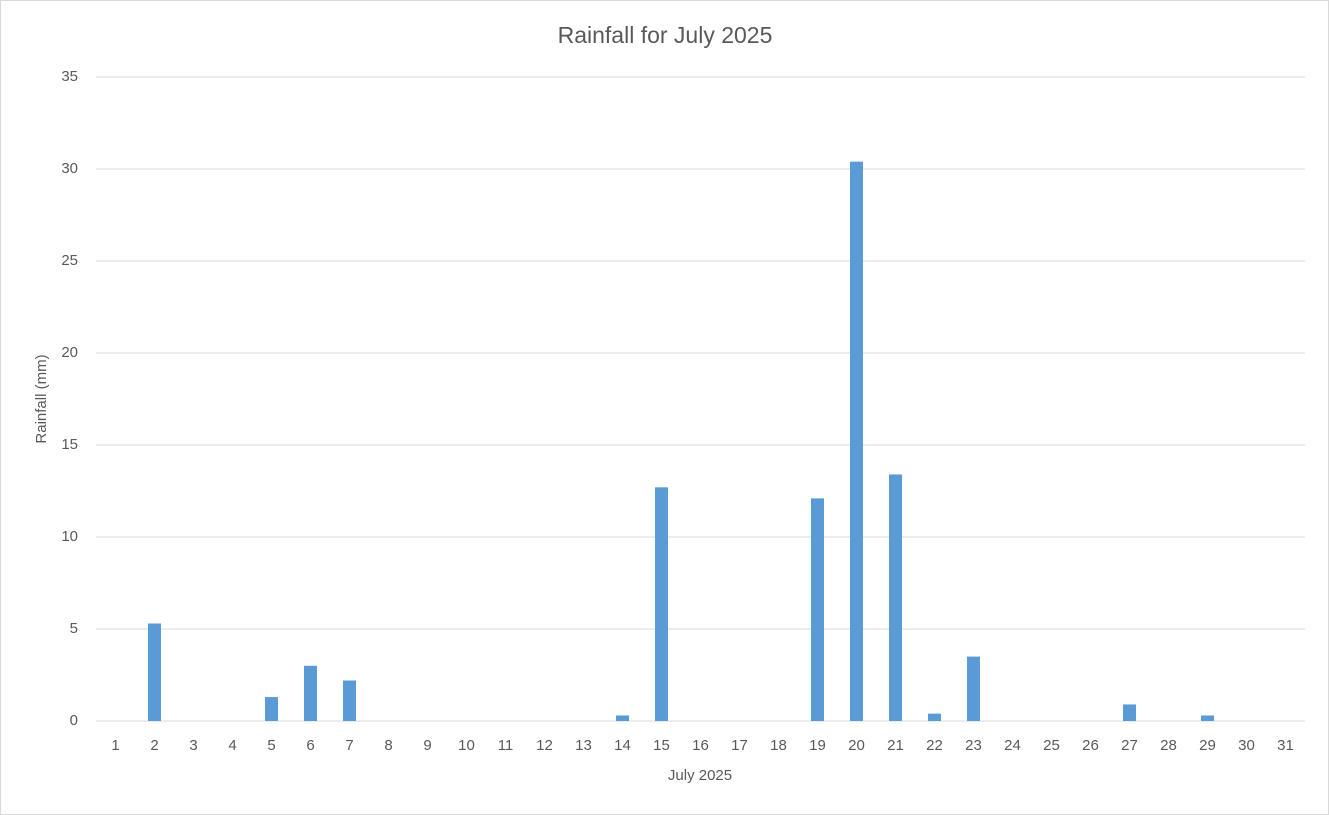 This screenshot has width=1329, height=815. What do you see at coordinates (1168, 745) in the screenshot?
I see `x-tick-label: 28` at bounding box center [1168, 745].